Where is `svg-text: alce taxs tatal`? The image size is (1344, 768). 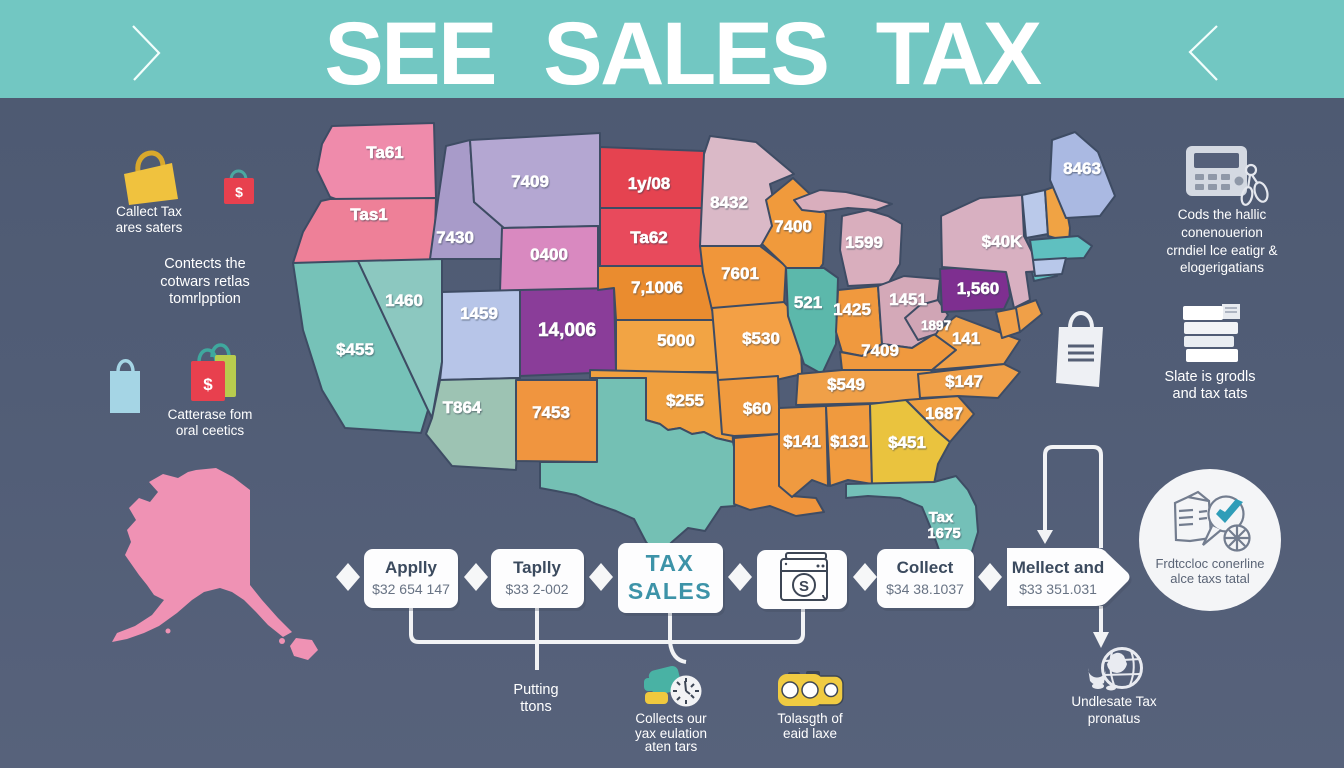
svg-text: alce taxs tatal is located at coordinates (1210, 578).